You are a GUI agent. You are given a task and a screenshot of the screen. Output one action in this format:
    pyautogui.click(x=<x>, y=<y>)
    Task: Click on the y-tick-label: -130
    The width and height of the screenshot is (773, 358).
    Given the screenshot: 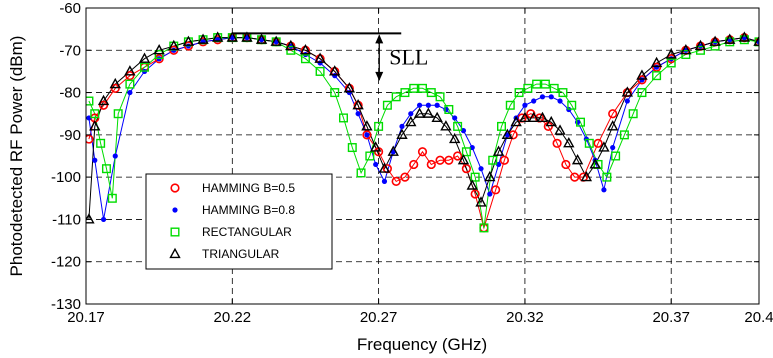 What is the action you would take?
    pyautogui.click(x=66, y=304)
    